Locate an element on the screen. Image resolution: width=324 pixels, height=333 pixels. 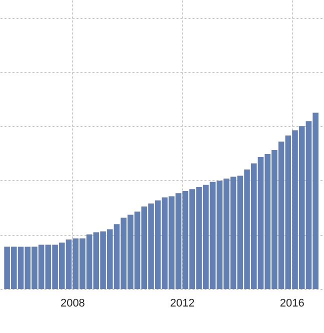
x-tick-label: 2016 is located at coordinates (292, 304).